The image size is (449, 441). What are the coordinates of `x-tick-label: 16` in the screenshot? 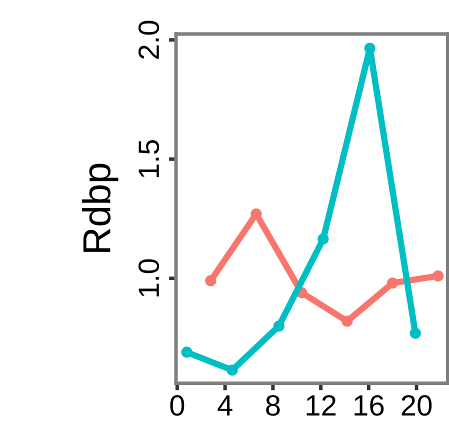 It's located at (369, 405).